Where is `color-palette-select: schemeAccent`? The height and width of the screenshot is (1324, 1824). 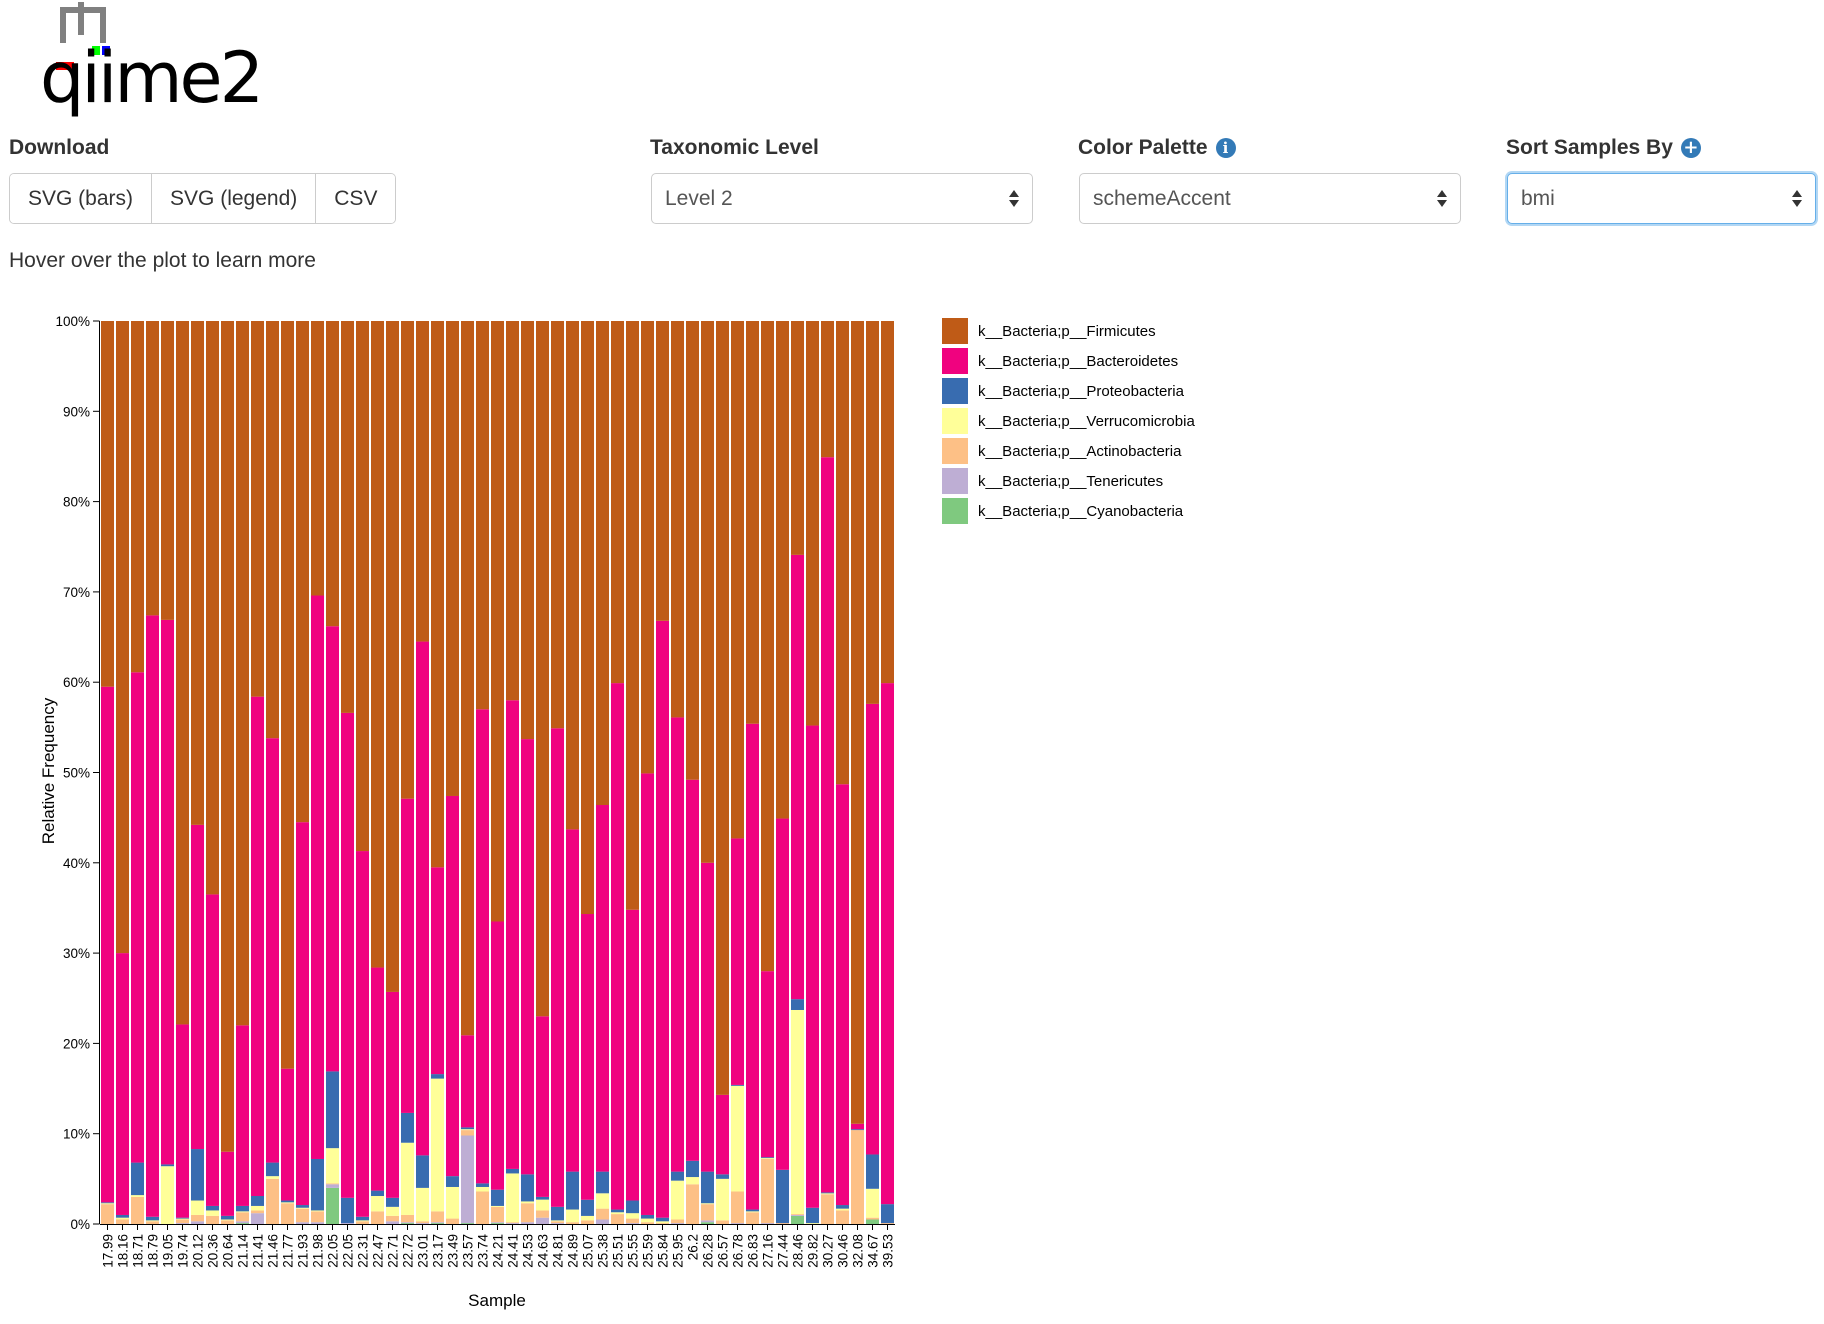
color-palette-select: schemeAccent is located at coordinates (1270, 198).